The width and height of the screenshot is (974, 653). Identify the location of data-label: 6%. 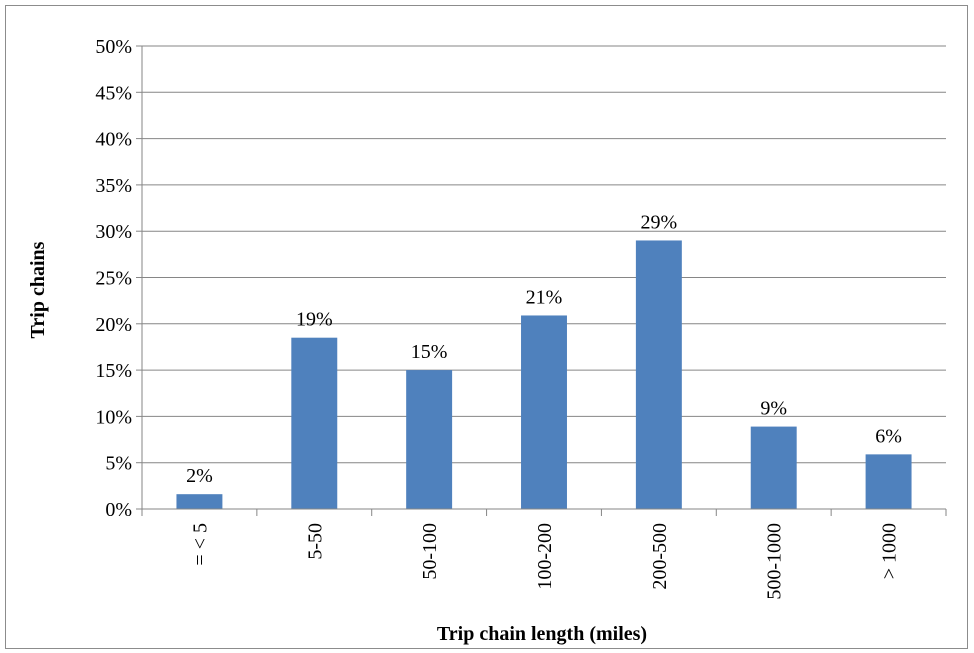
(888, 436).